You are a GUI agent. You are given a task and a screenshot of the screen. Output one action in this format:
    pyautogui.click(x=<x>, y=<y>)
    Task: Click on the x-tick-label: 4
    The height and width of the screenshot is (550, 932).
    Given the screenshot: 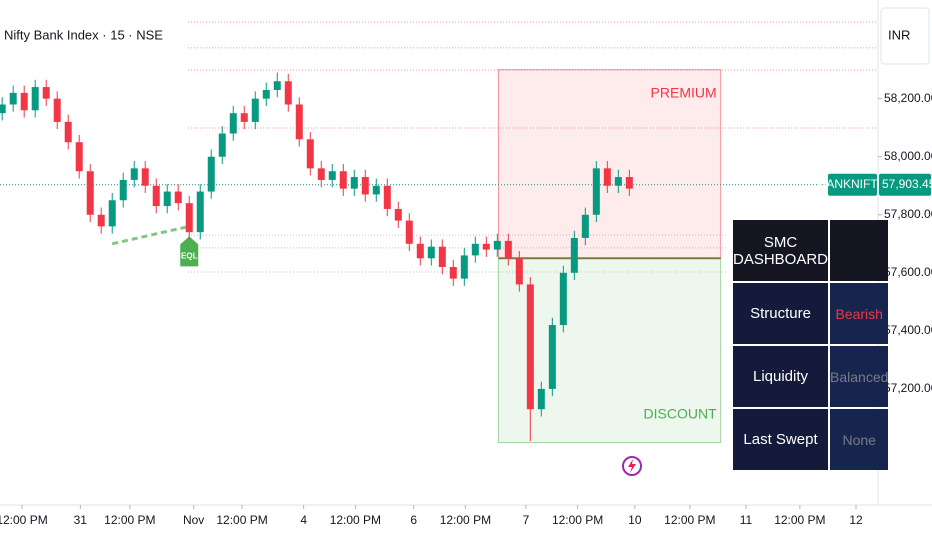 What is the action you would take?
    pyautogui.click(x=303, y=520)
    